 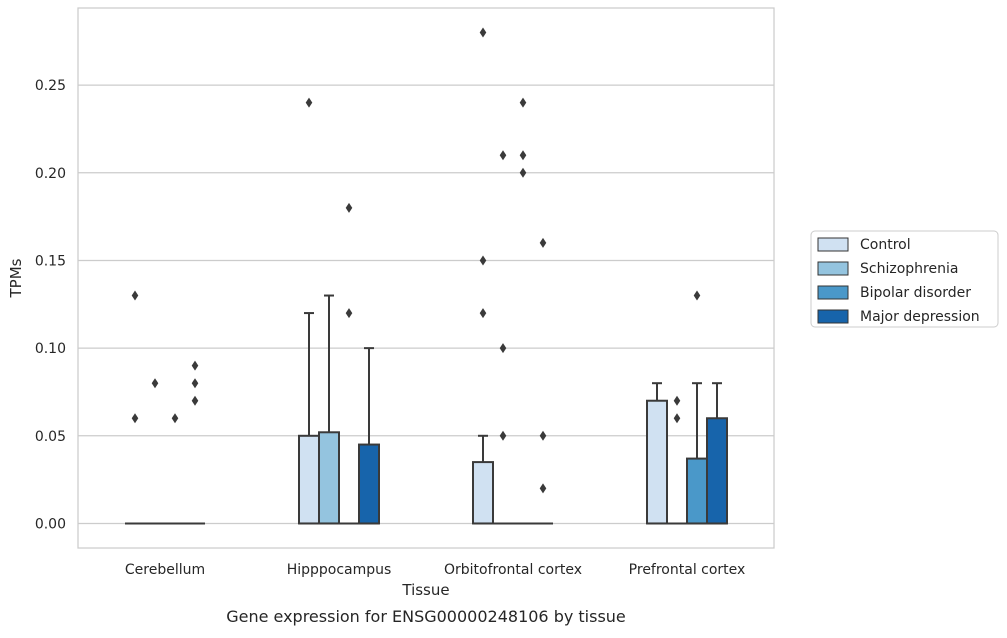 What do you see at coordinates (50, 305) in the screenshot?
I see `y-axis-ticks: 0.00 0.05 0.10 0.15 0.20 0.25` at bounding box center [50, 305].